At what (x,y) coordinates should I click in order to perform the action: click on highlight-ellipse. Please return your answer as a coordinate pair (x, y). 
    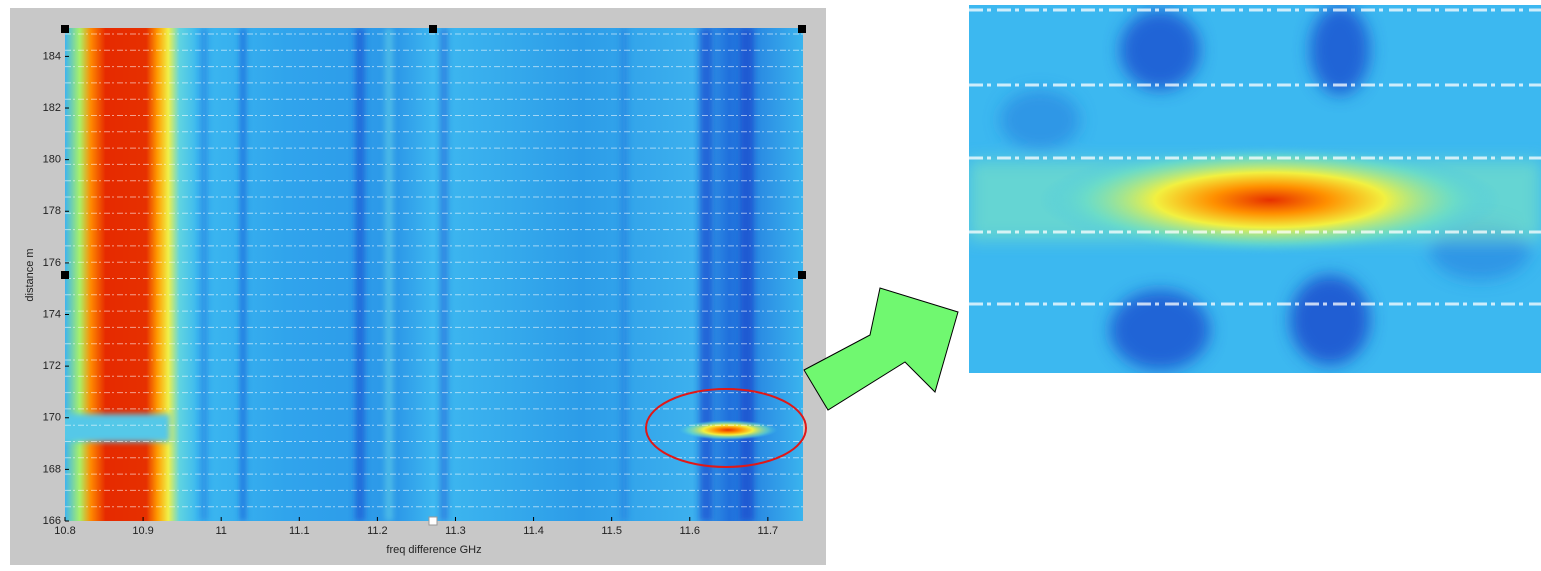
    Looking at the image, I should click on (726, 428).